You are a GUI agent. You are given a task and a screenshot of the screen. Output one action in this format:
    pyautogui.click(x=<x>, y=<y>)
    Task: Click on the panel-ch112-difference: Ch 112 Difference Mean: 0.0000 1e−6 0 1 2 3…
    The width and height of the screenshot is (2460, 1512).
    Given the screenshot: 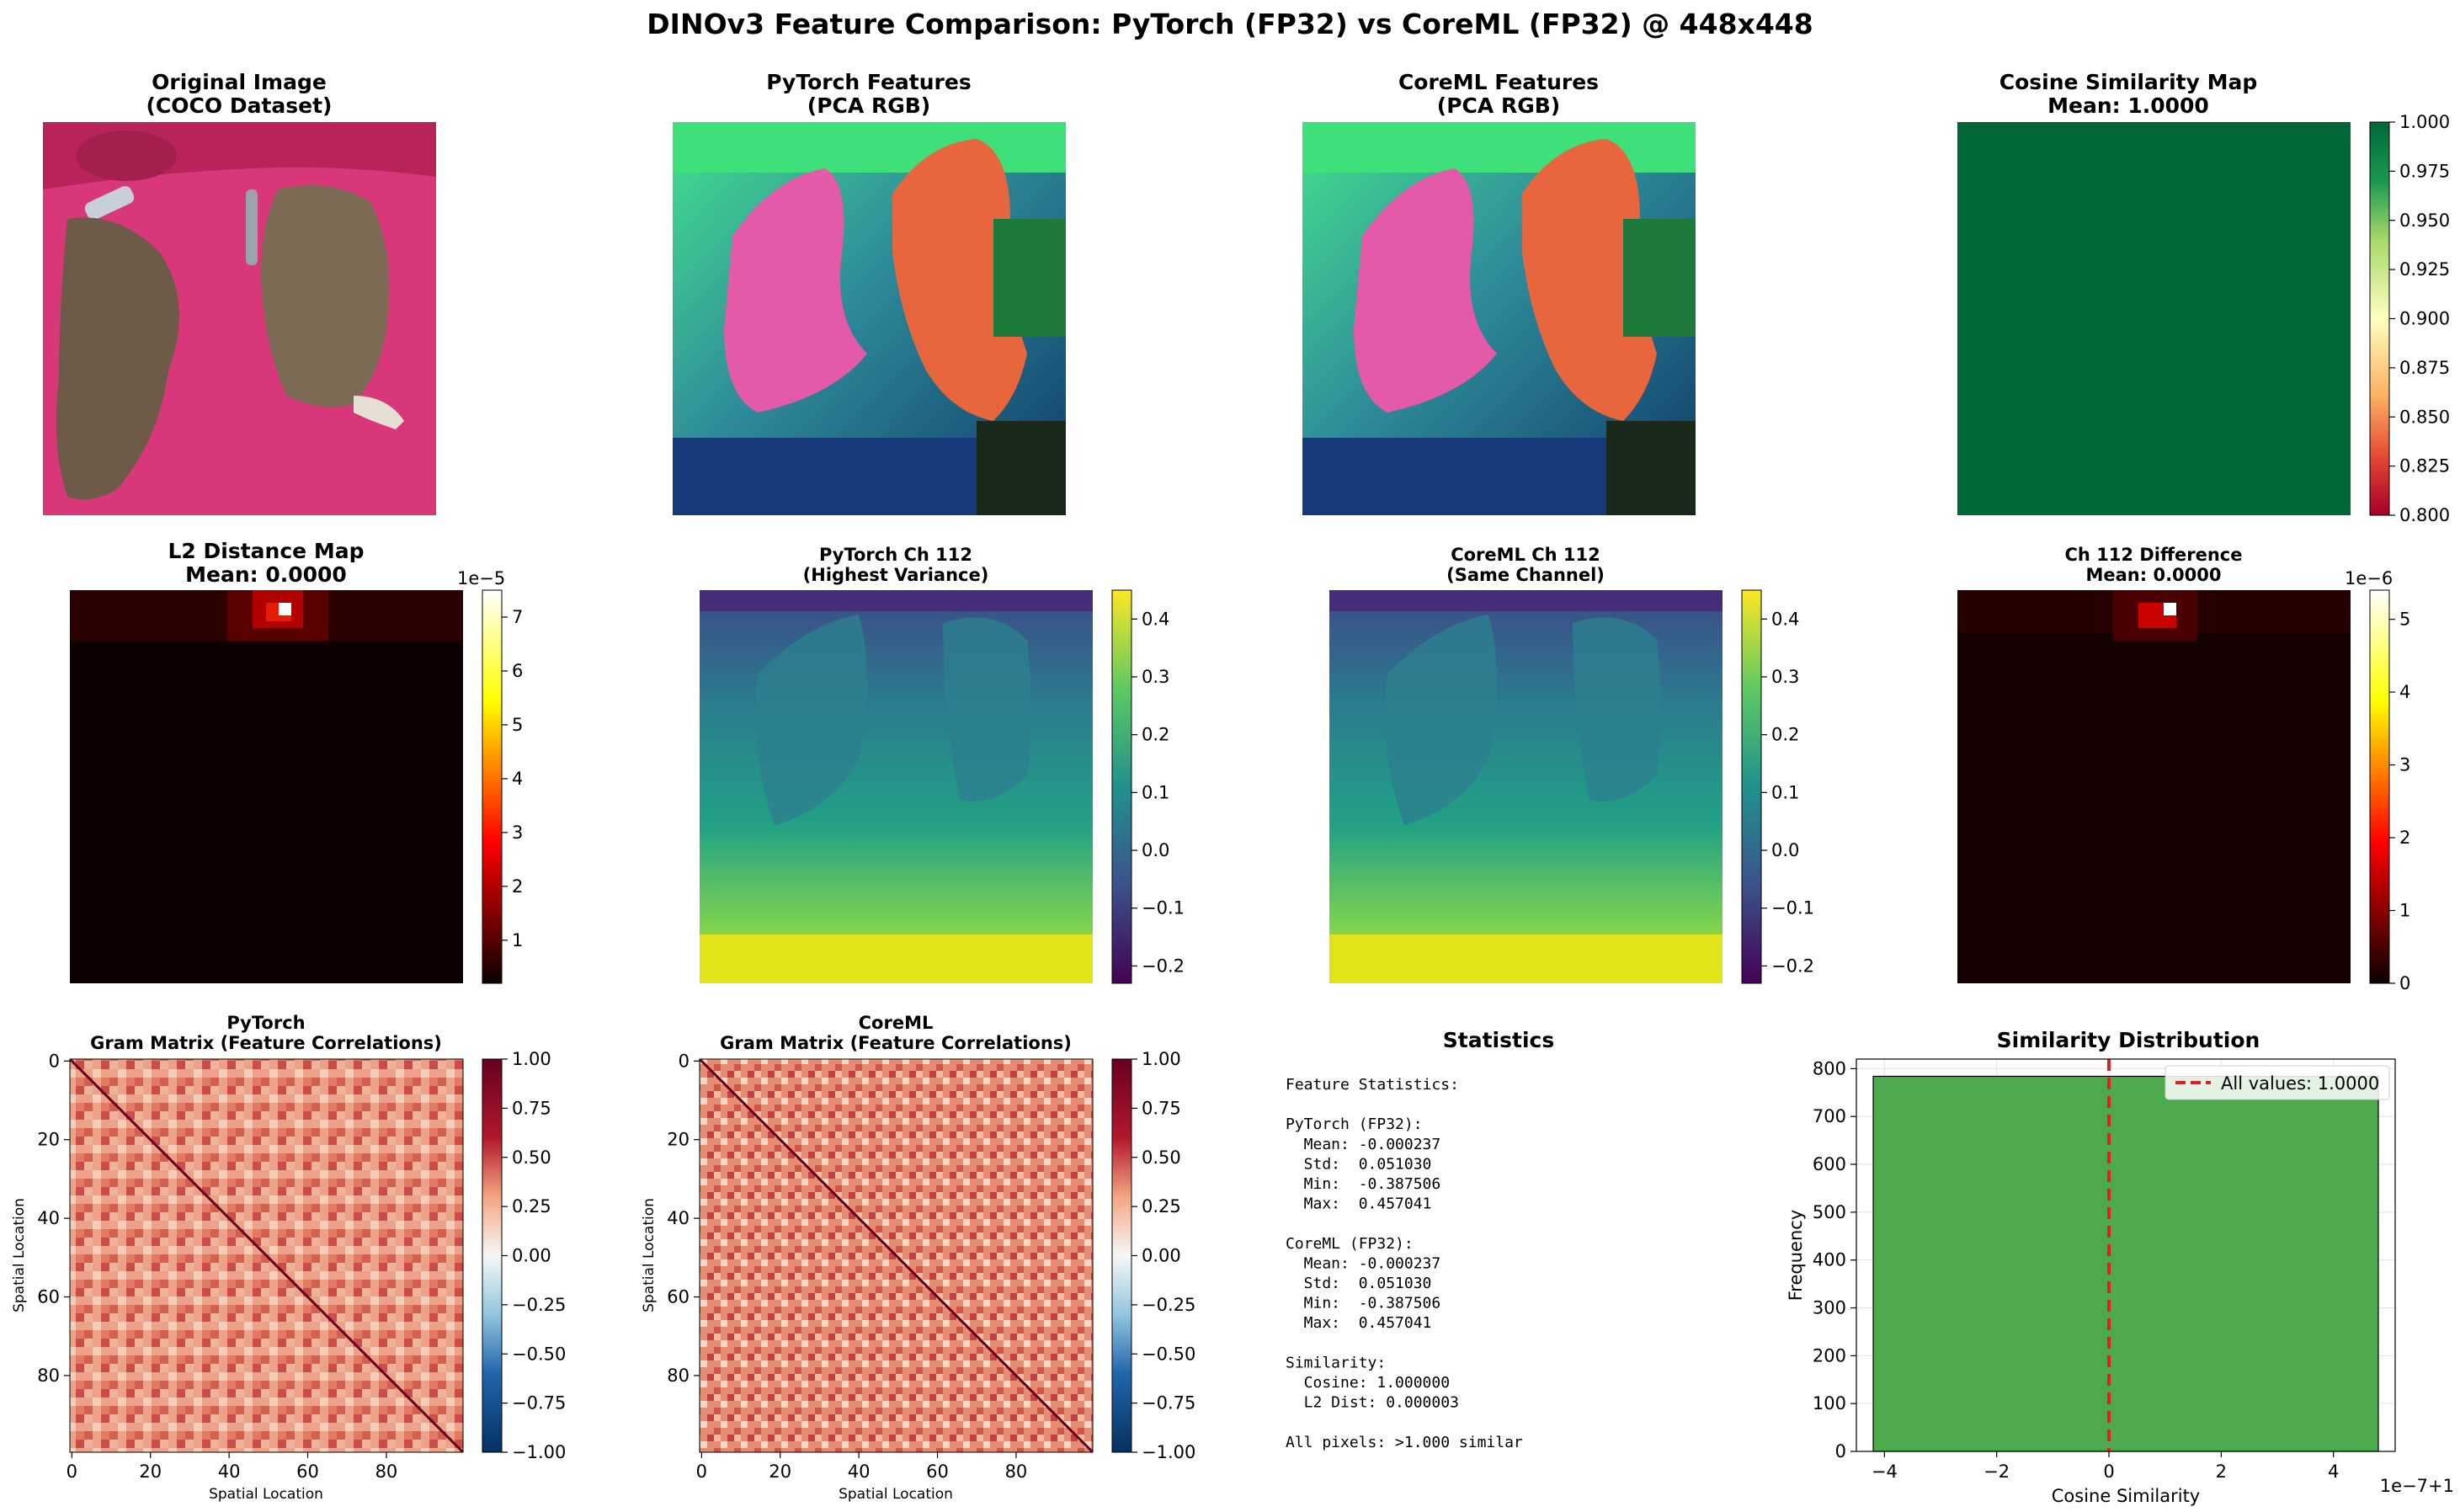 What is the action you would take?
    pyautogui.click(x=2183, y=769)
    